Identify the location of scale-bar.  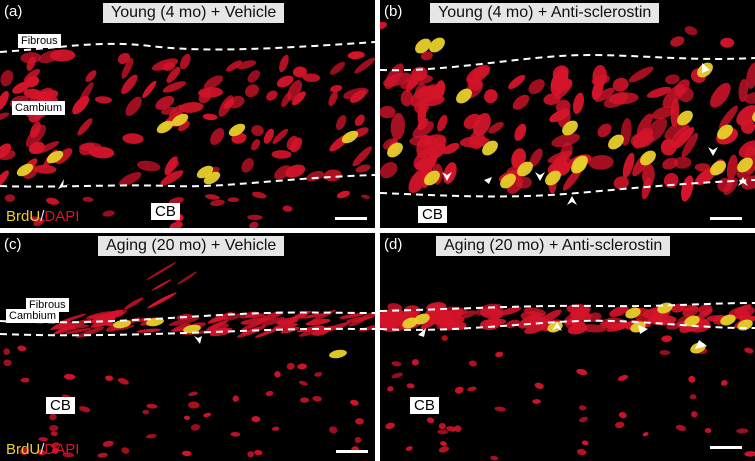
(726, 447).